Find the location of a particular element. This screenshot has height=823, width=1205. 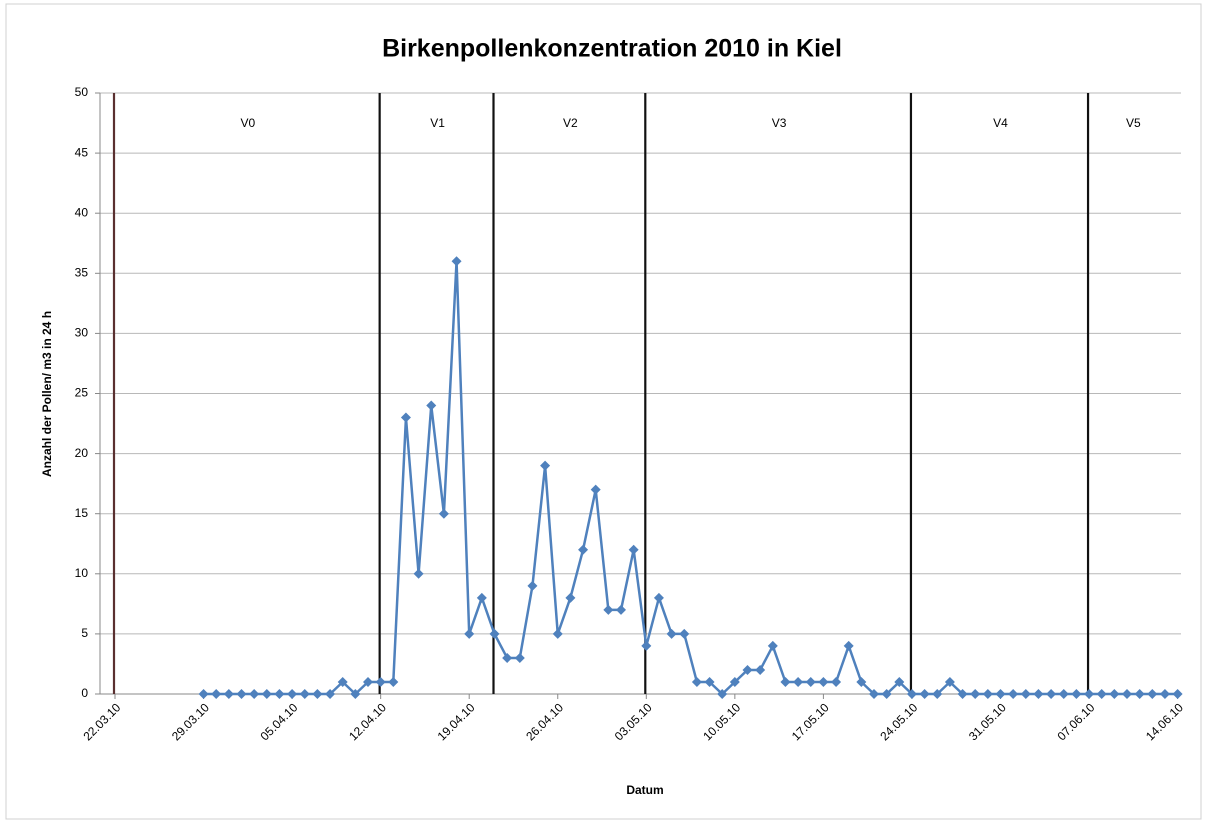

y-tick-label: 25 is located at coordinates (82, 393).